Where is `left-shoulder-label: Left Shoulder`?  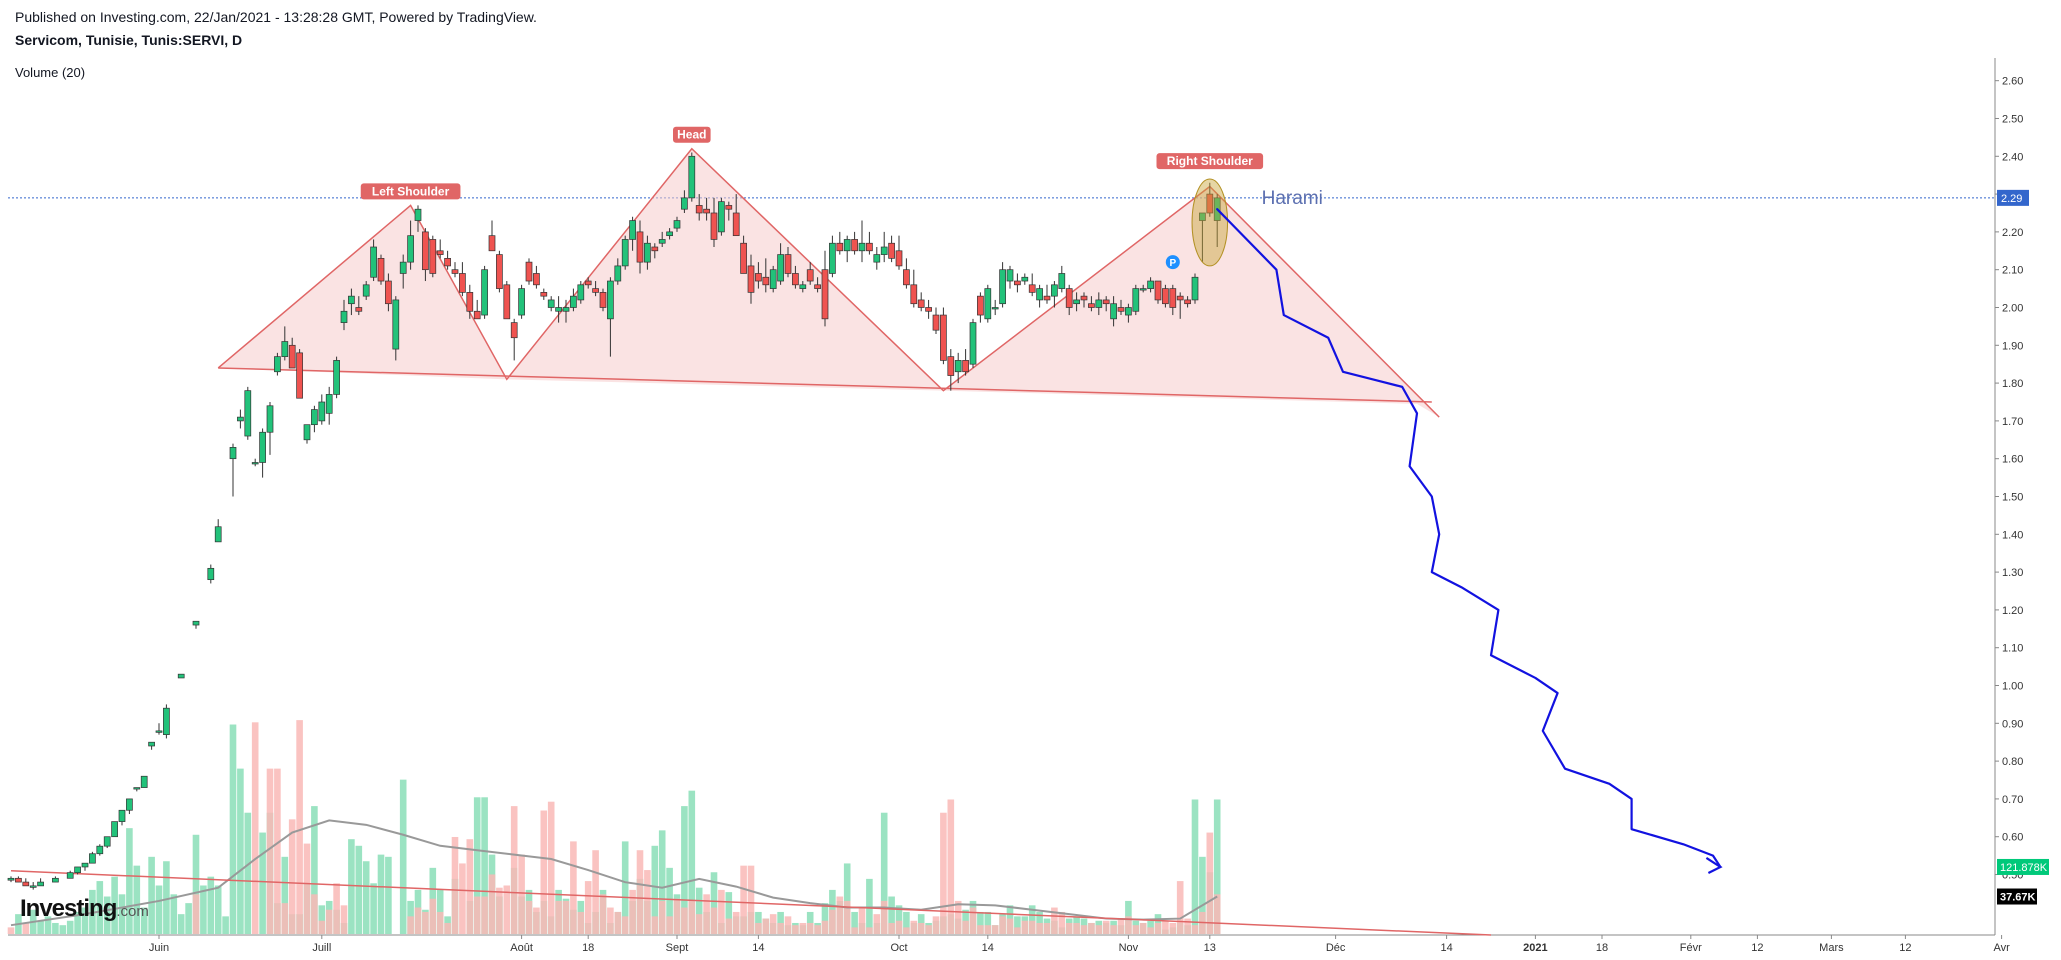 left-shoulder-label: Left Shoulder is located at coordinates (411, 191).